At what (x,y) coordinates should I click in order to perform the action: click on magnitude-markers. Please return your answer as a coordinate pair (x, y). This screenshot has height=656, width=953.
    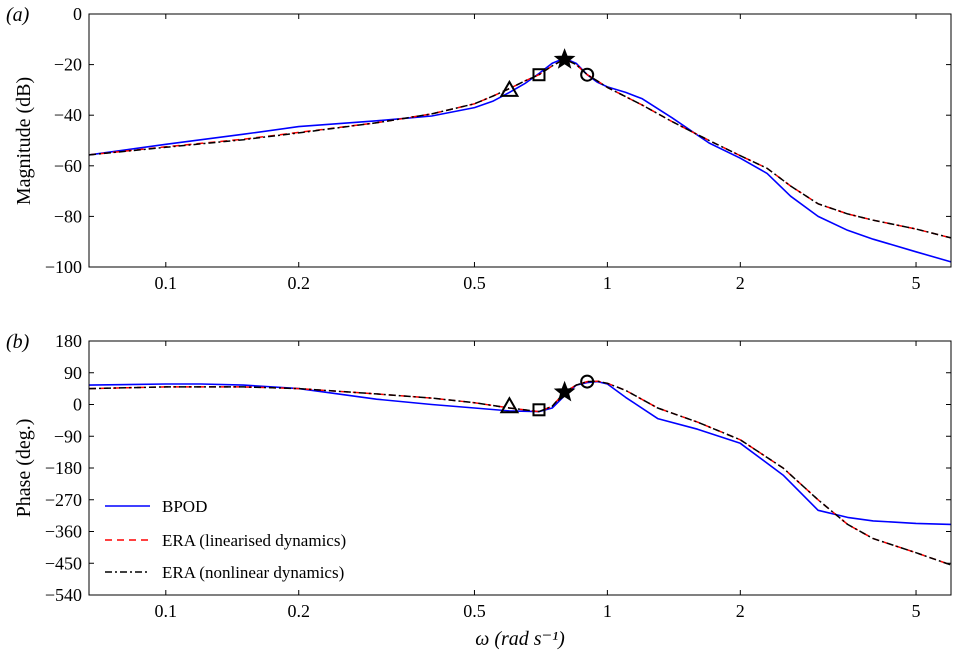
    Looking at the image, I should click on (547, 72).